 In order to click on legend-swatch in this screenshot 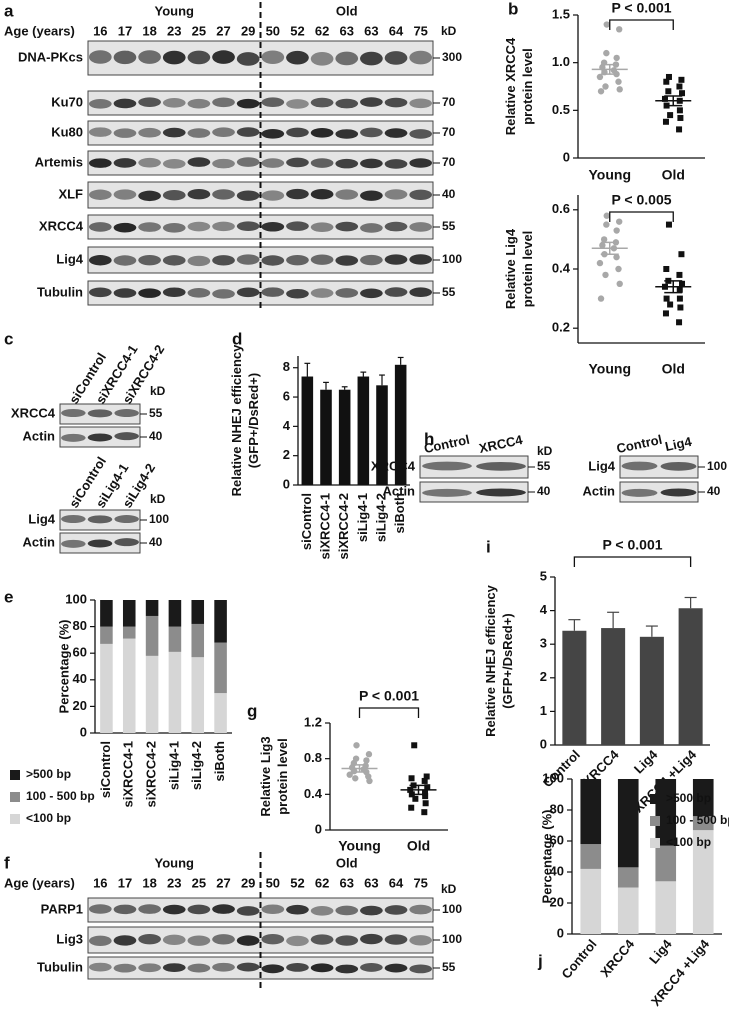, I will do `click(15, 775)`.